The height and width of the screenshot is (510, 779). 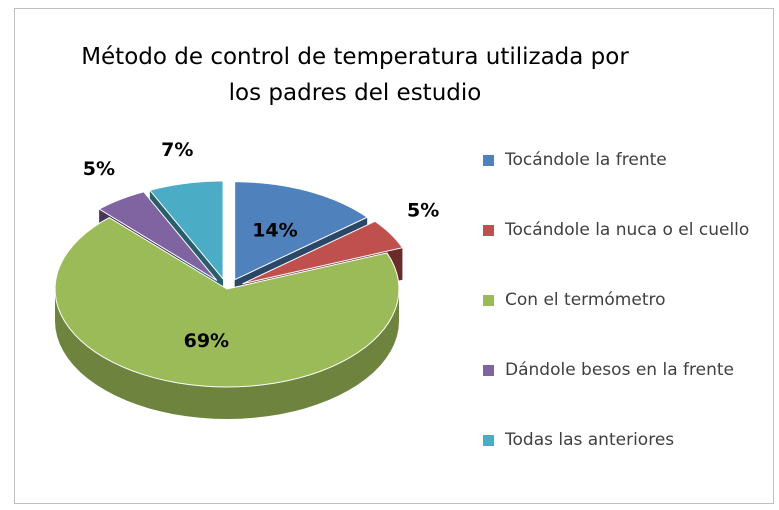 What do you see at coordinates (177, 150) in the screenshot?
I see `data-label: 7%` at bounding box center [177, 150].